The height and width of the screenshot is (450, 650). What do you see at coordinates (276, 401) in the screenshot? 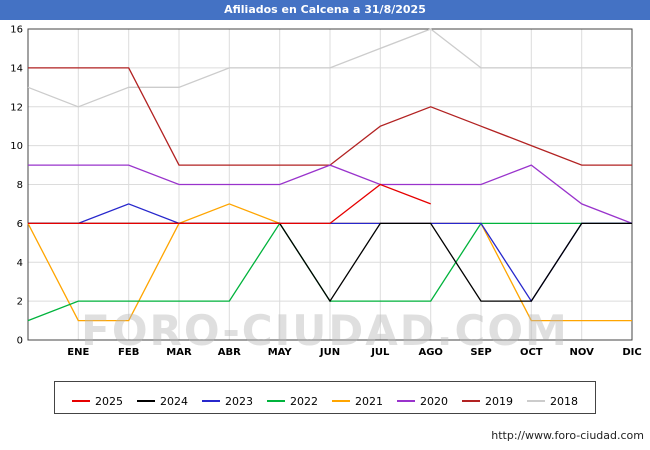
I see `legend-swatch-2022` at bounding box center [276, 401].